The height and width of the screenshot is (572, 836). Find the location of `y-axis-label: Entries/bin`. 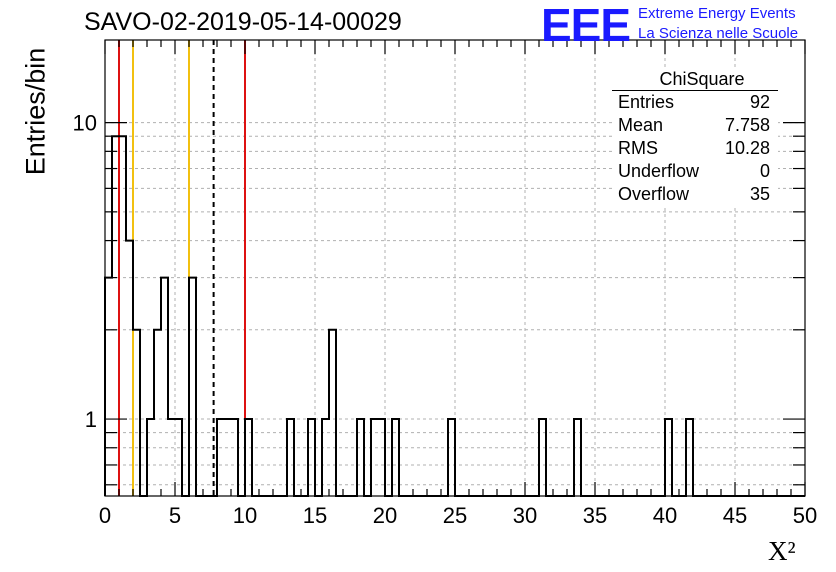

y-axis-label: Entries/bin is located at coordinates (35, 111).